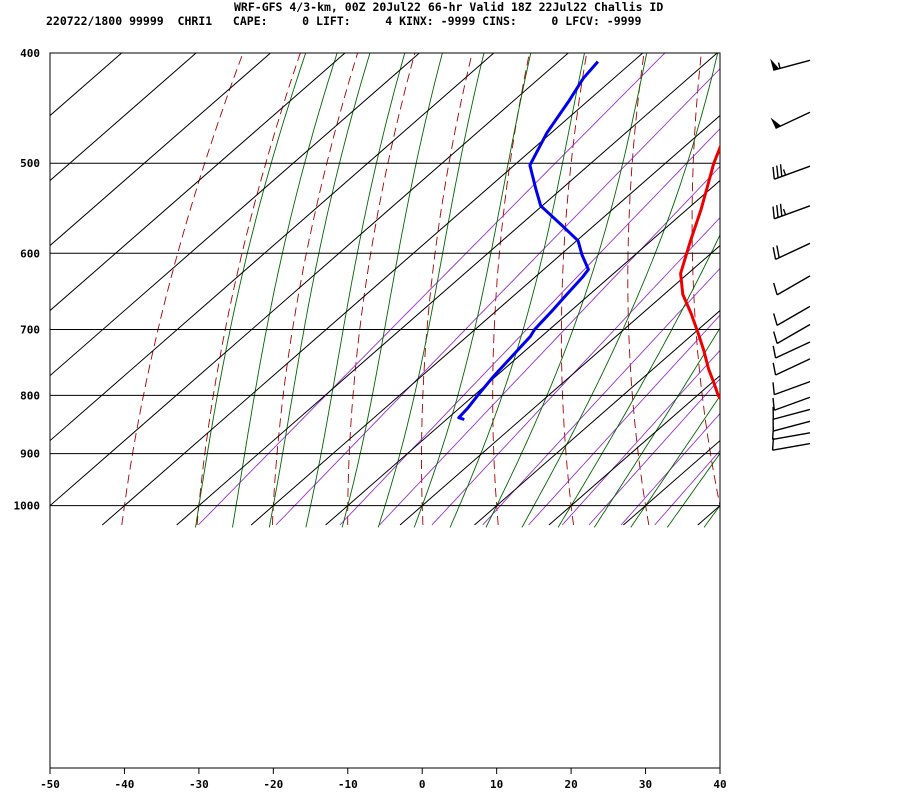 This screenshot has width=900, height=800. Describe the element at coordinates (30, 329) in the screenshot. I see `y-tick-label: 700` at that location.